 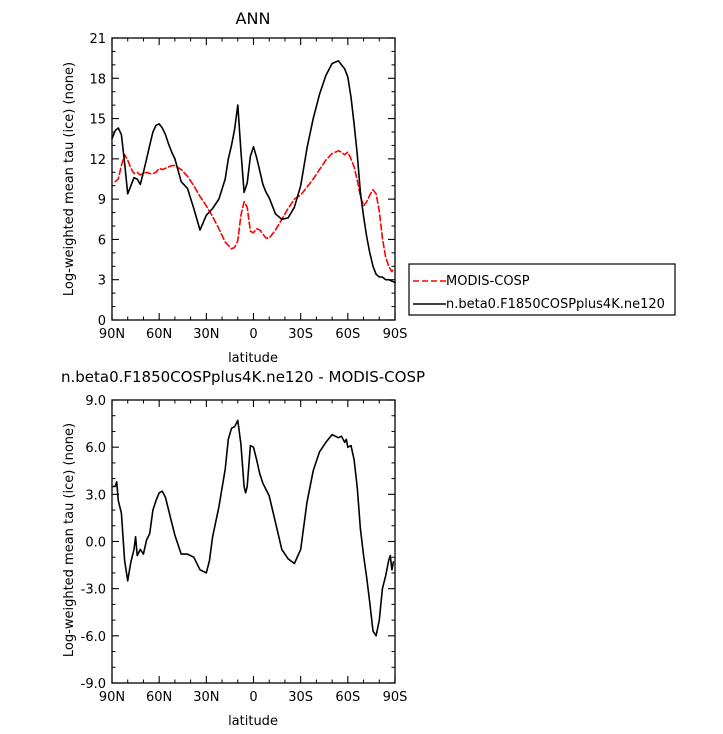 What do you see at coordinates (102, 200) in the screenshot?
I see `top-y-tick-label: 9` at bounding box center [102, 200].